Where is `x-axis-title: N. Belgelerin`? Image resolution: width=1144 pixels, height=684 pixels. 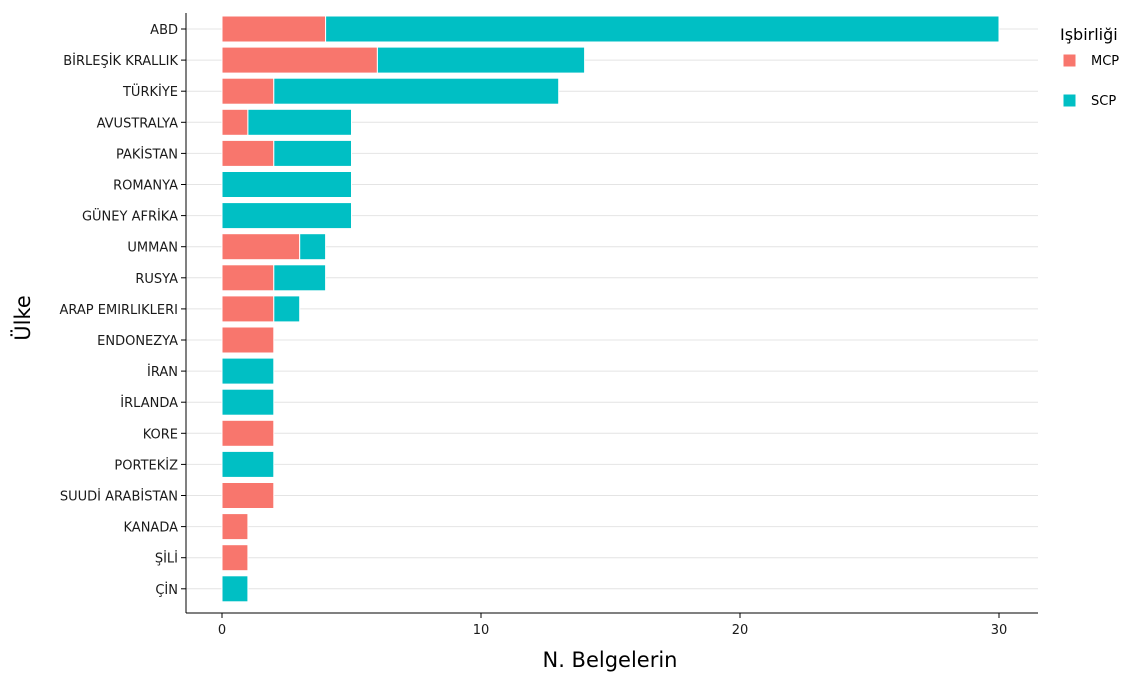 x-axis-title: N. Belgelerin is located at coordinates (609, 660).